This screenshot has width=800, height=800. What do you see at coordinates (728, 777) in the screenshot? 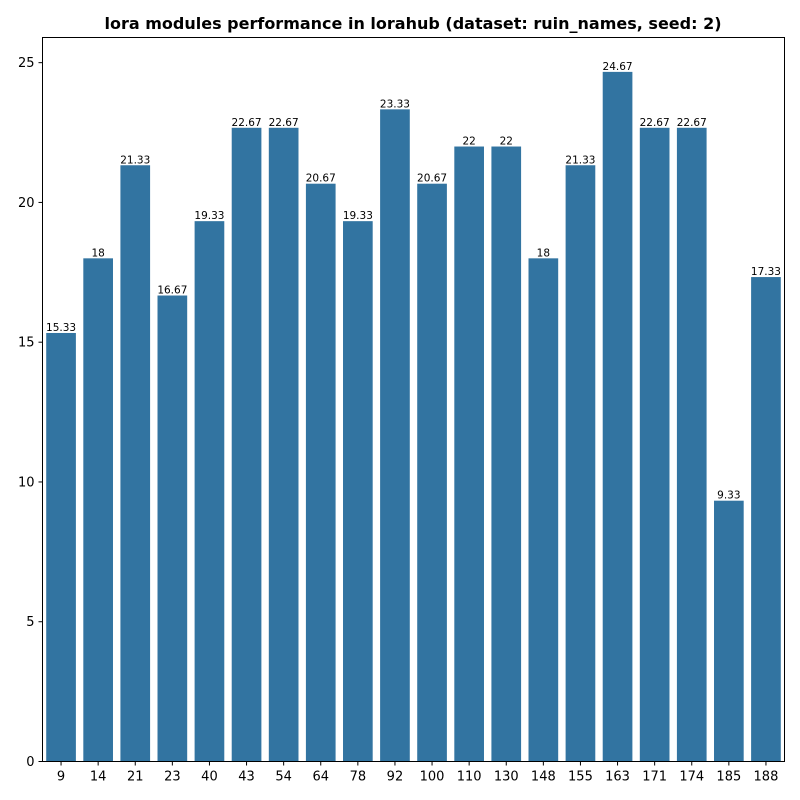
I see `x-tick-label-185: 185` at bounding box center [728, 777].